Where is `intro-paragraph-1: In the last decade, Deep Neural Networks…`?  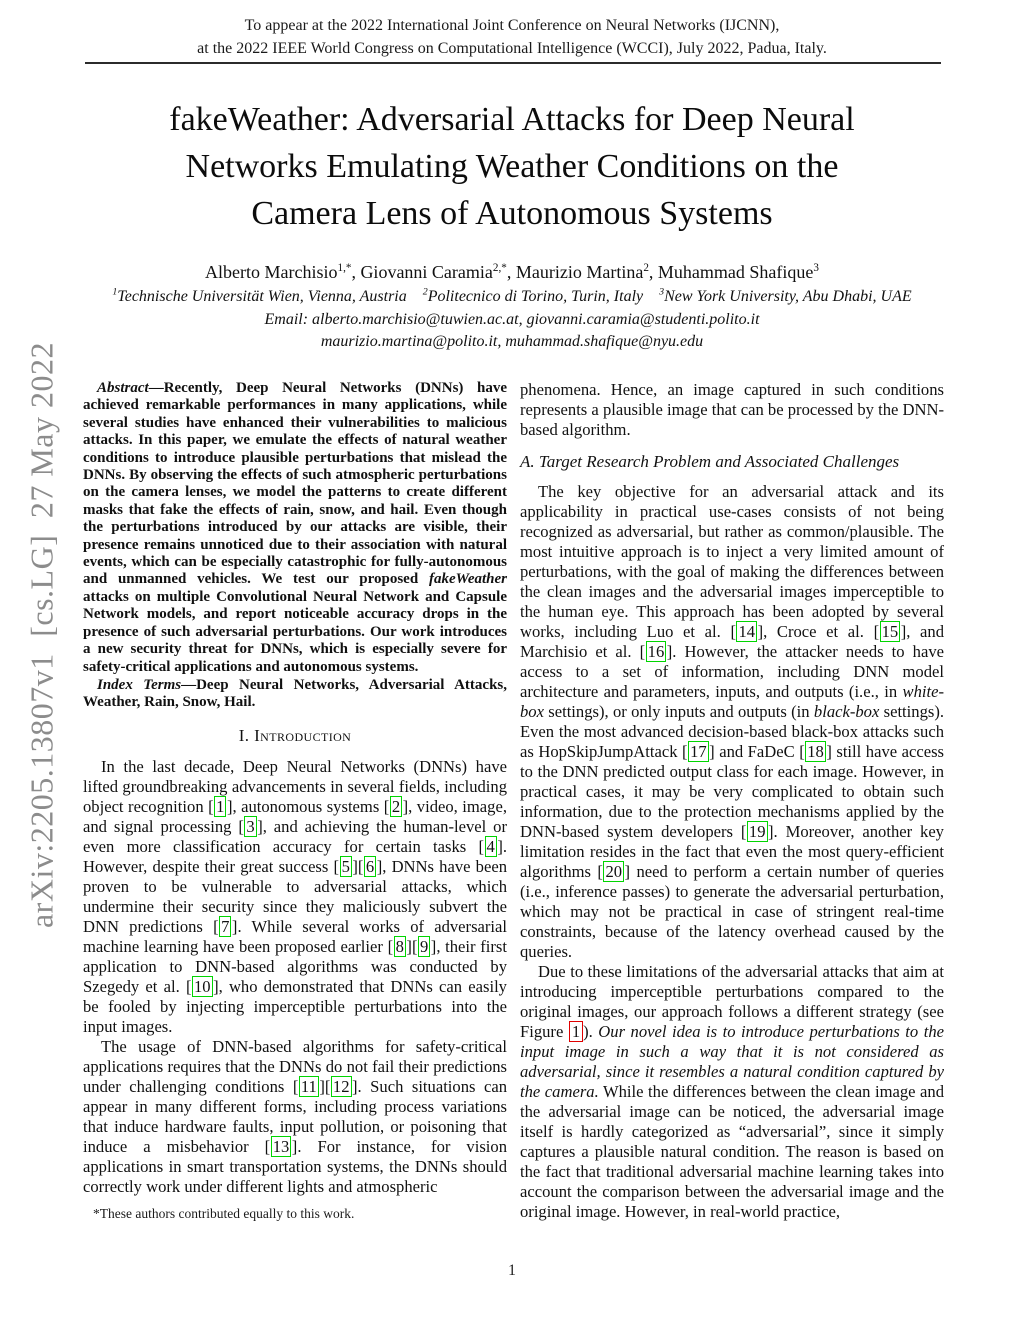 intro-paragraph-1: In the last decade, Deep Neural Networks… is located at coordinates (295, 896).